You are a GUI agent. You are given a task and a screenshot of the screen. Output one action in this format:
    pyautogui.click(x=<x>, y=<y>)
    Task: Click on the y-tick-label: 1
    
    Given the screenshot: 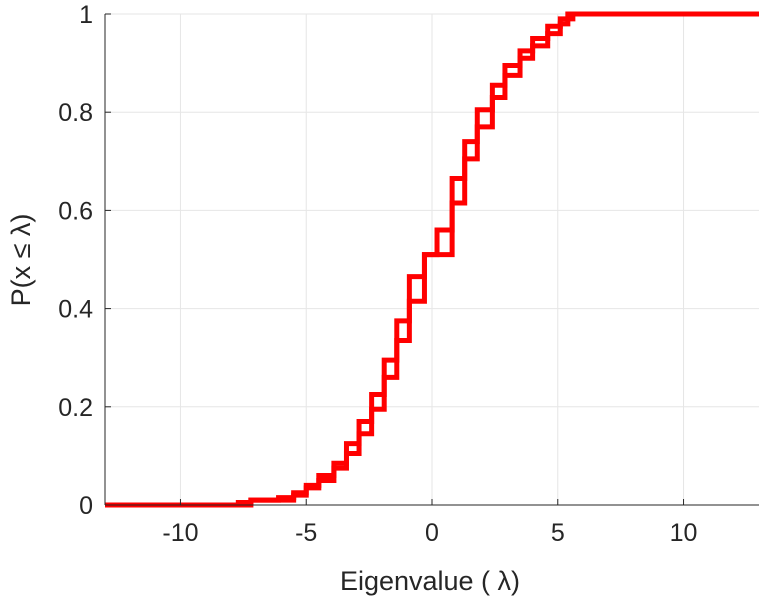 What is the action you would take?
    pyautogui.click(x=86, y=15)
    